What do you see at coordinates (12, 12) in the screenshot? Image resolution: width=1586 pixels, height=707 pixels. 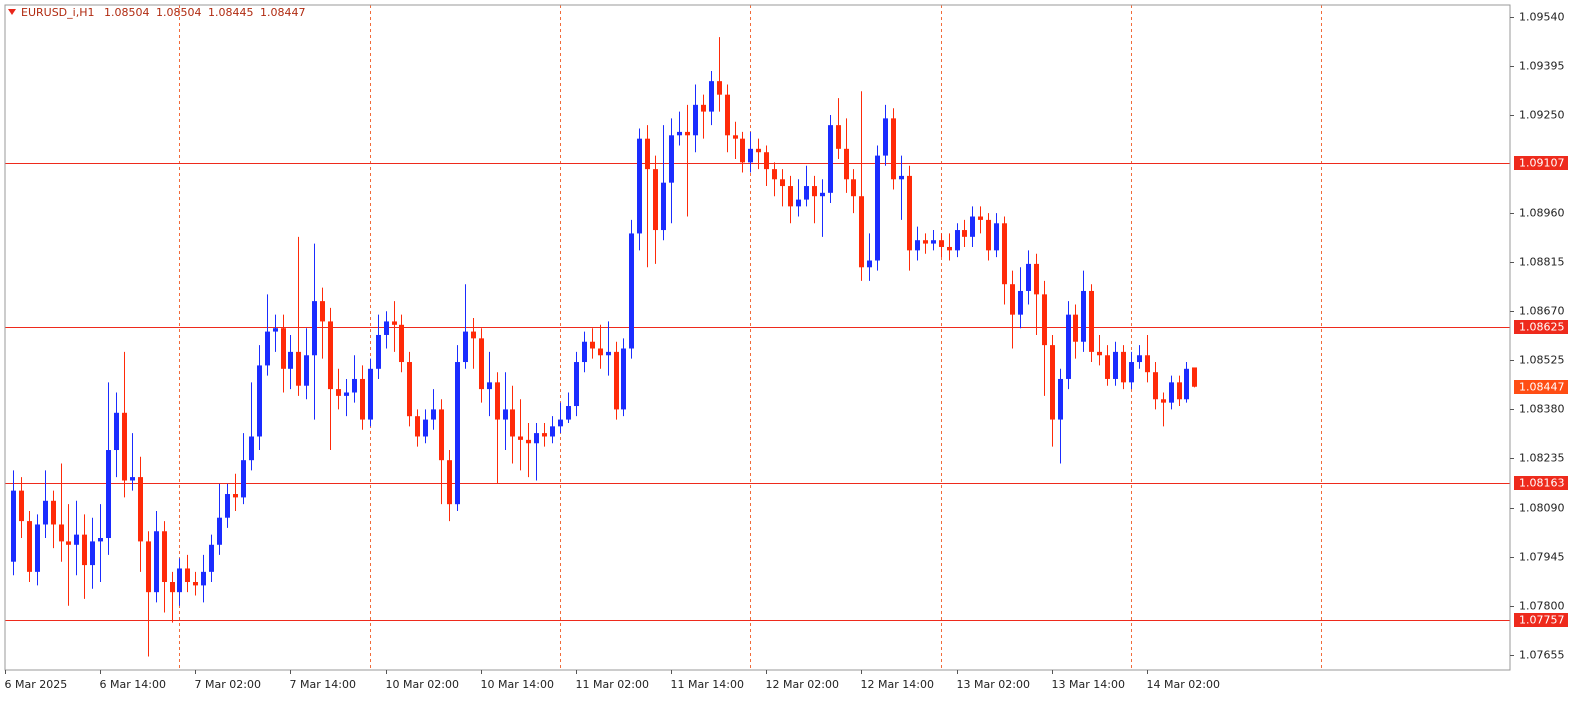 I see `menu-arrow` at bounding box center [12, 12].